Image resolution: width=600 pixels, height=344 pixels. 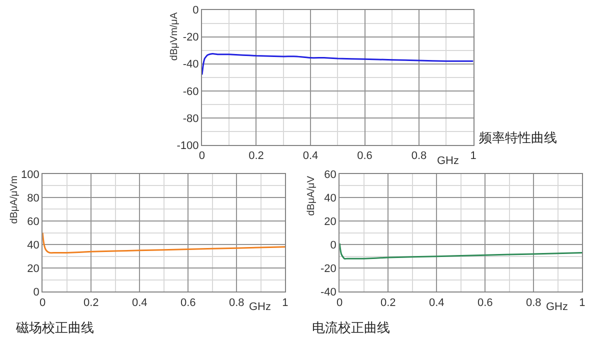 I want to click on y-axis-title: dBμVm/μA, so click(x=174, y=36).